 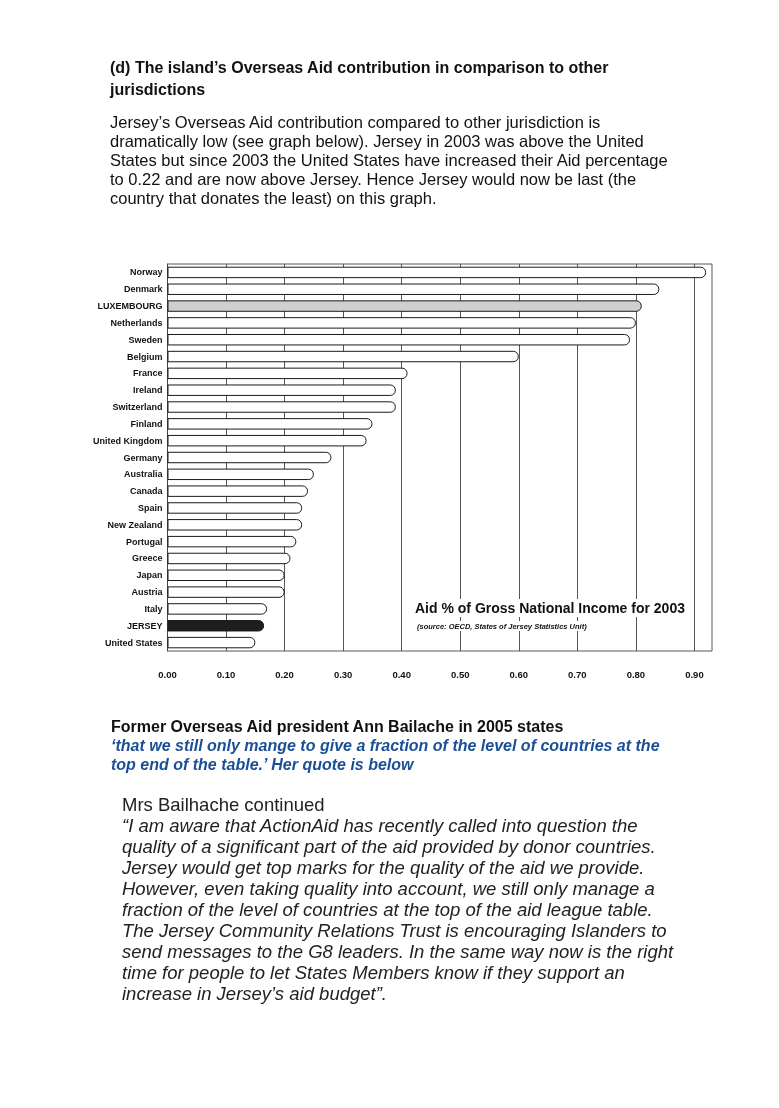 What do you see at coordinates (150, 507) in the screenshot?
I see `y-tick-label: Spain` at bounding box center [150, 507].